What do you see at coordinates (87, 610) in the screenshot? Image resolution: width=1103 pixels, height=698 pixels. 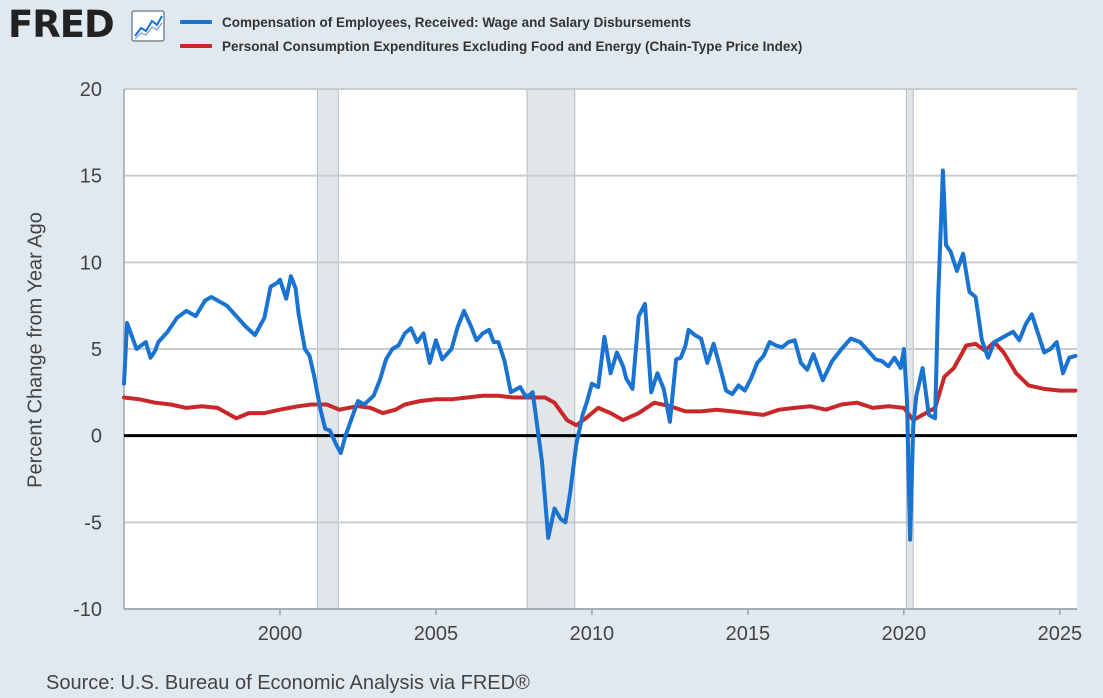 I see `y-tick-label: -10` at bounding box center [87, 610].